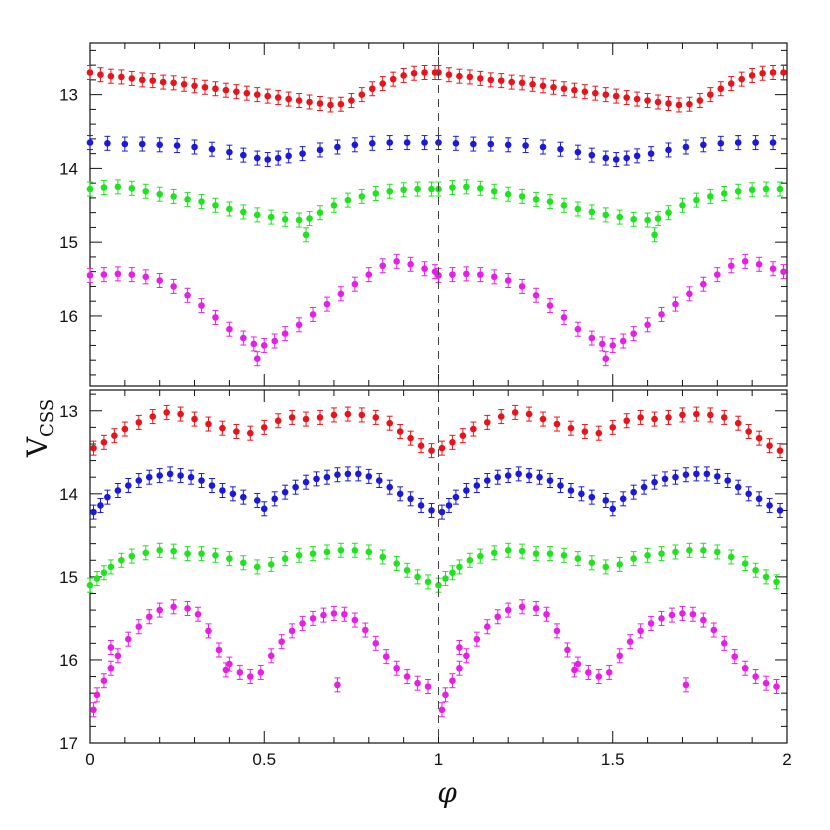  What do you see at coordinates (437, 493) in the screenshot?
I see `bottom-series-blue` at bounding box center [437, 493].